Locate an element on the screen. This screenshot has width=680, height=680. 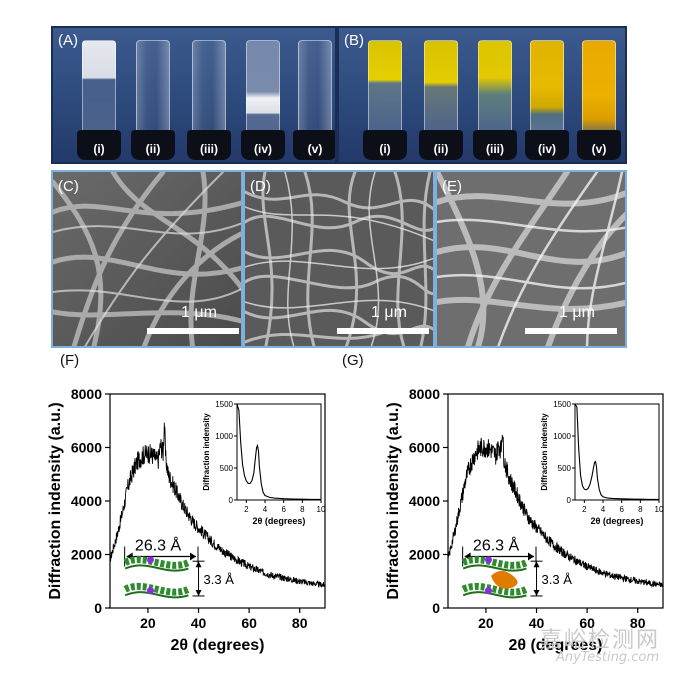
inset-y-axis-label: Diffraction indensity is located at coordinates (206, 452).